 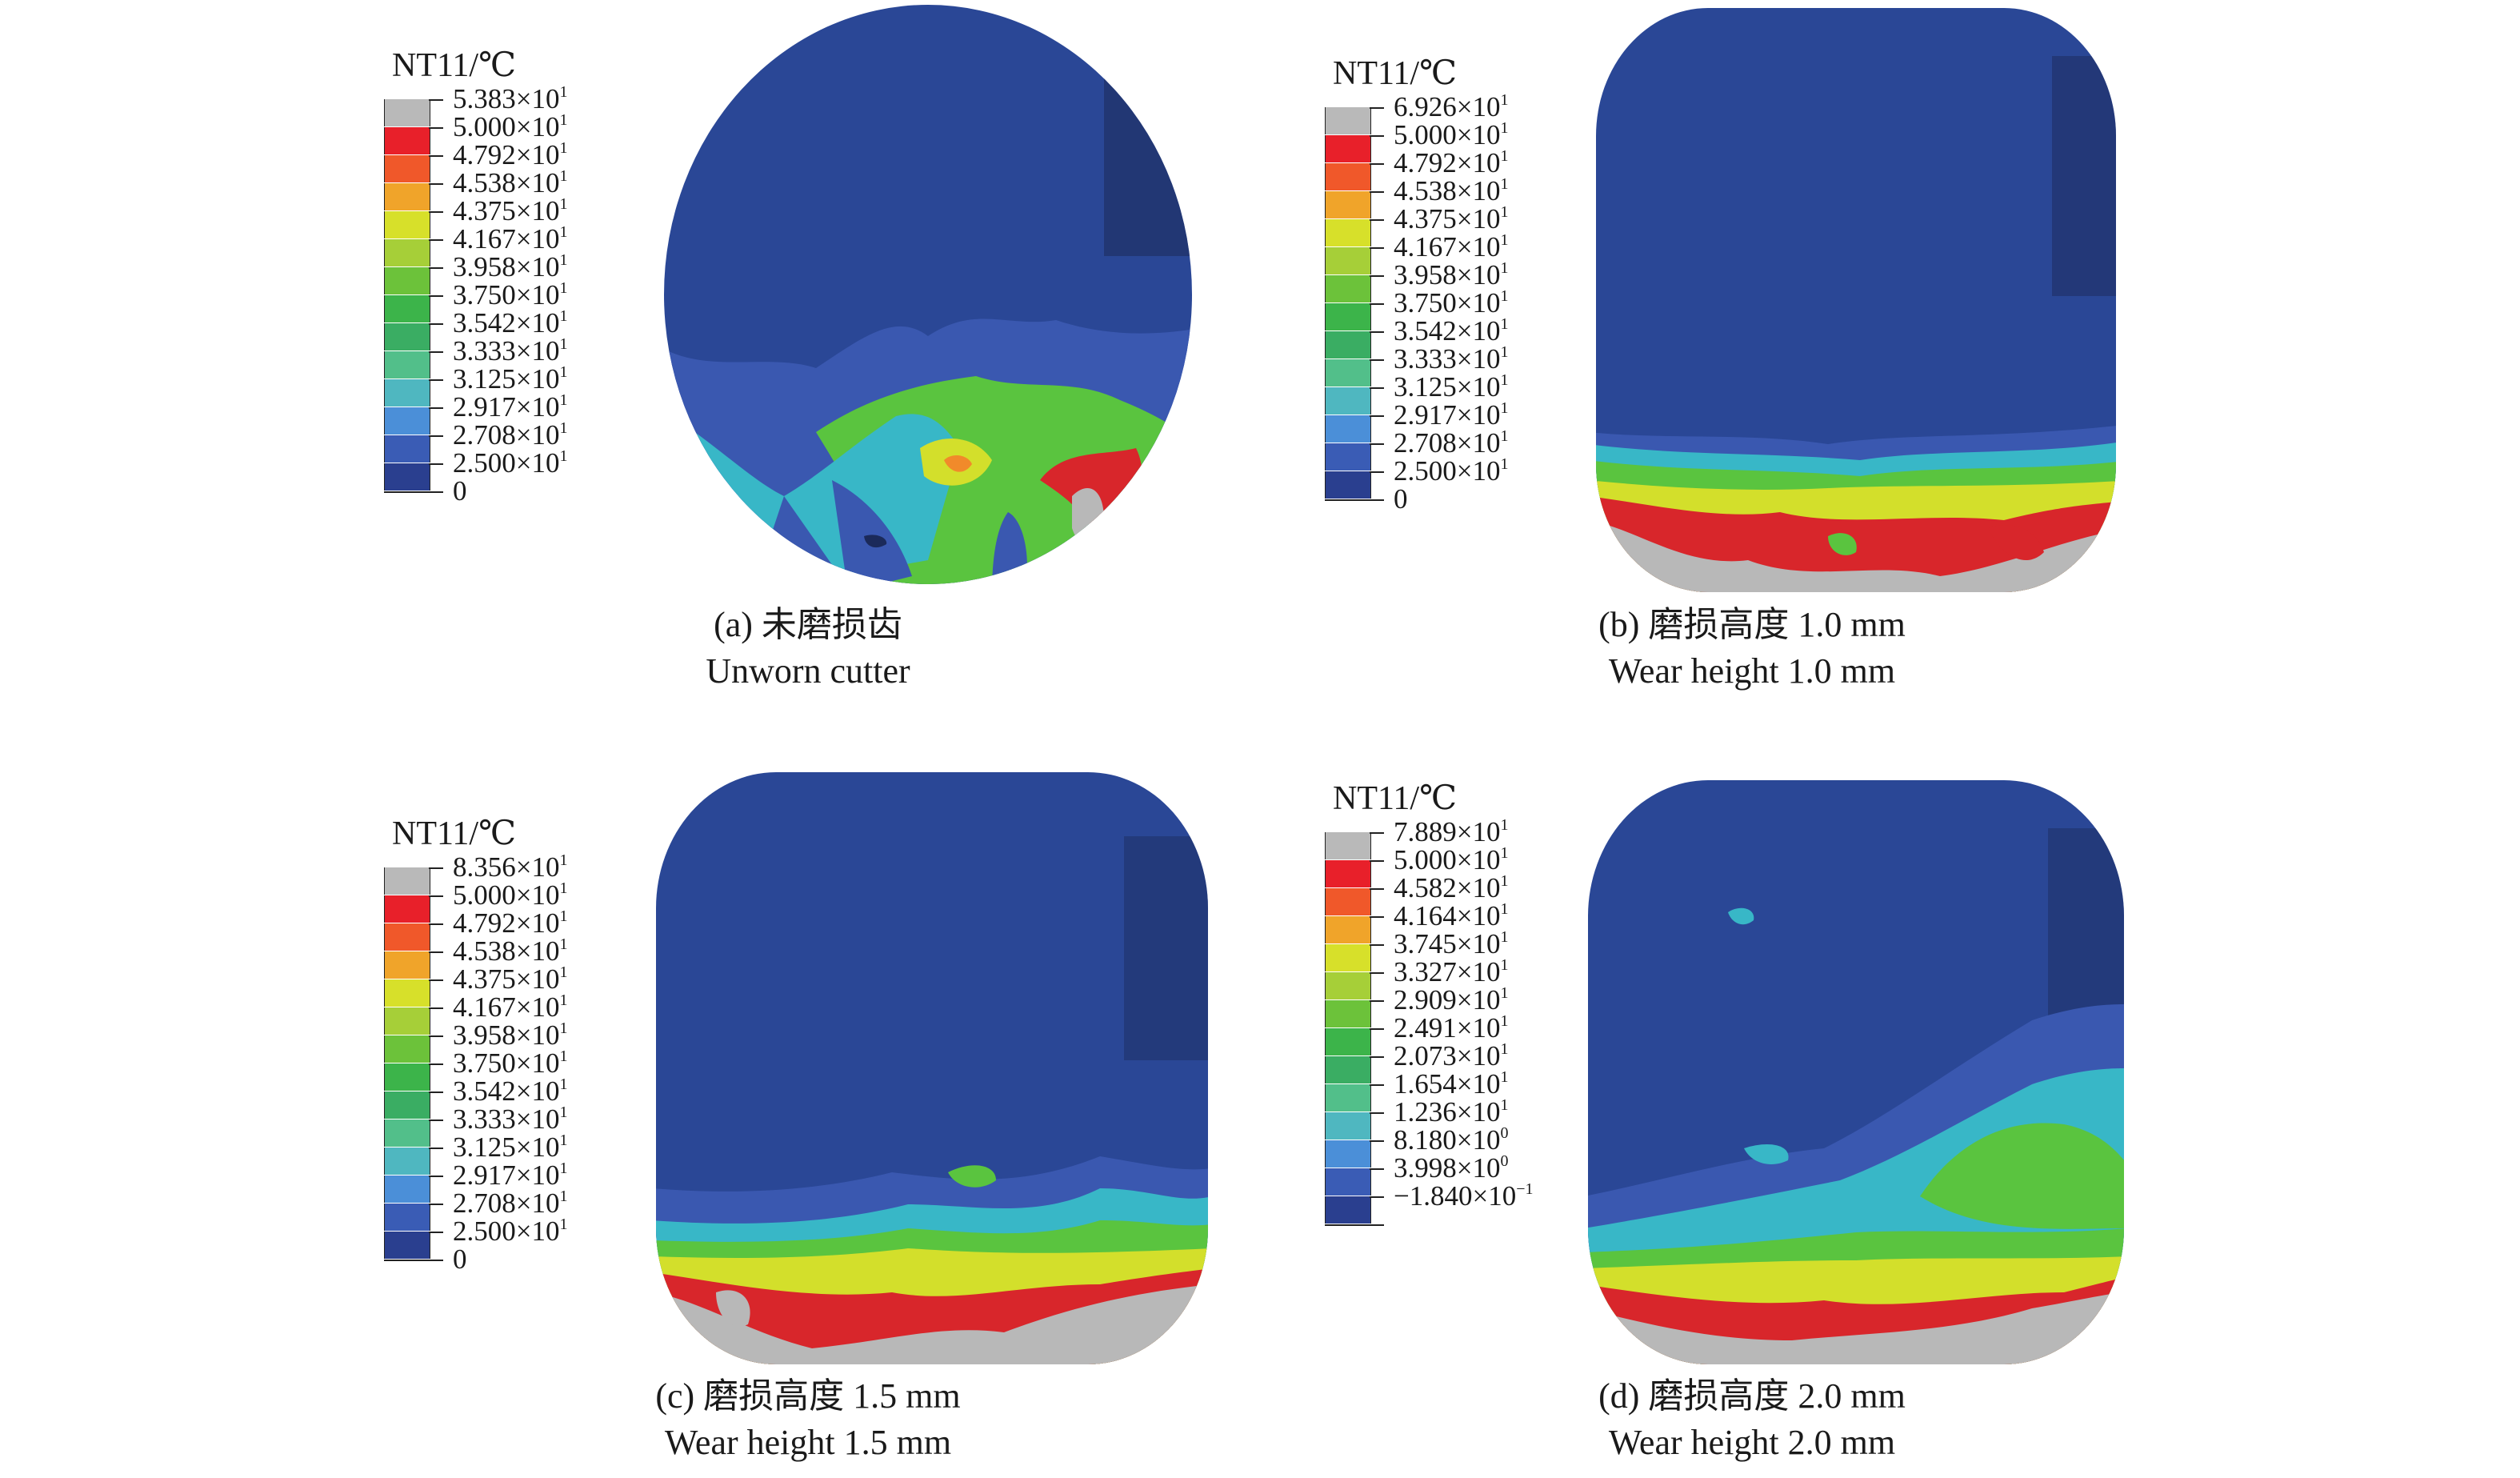 I want to click on legend-label: 4.792×10¹, so click(x=1451, y=162).